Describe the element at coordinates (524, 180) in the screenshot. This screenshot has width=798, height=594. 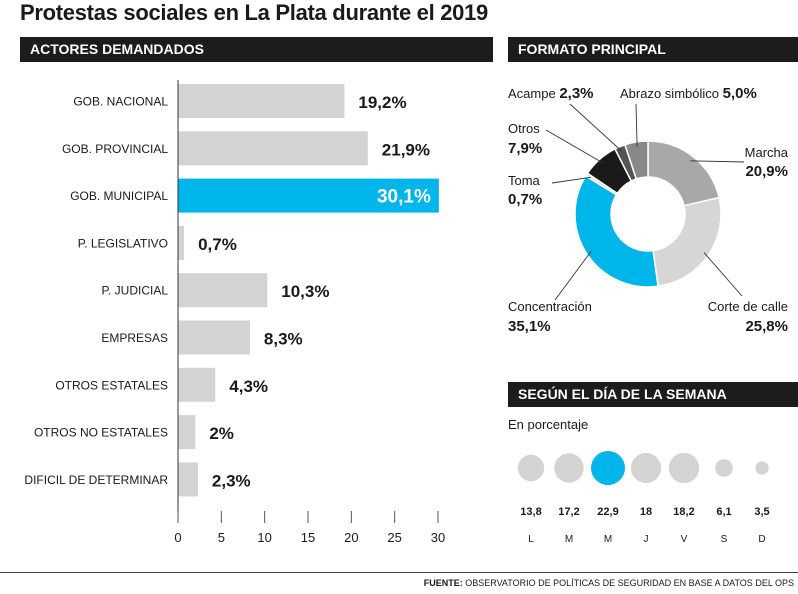
I see `donut-slice-name: Toma` at that location.